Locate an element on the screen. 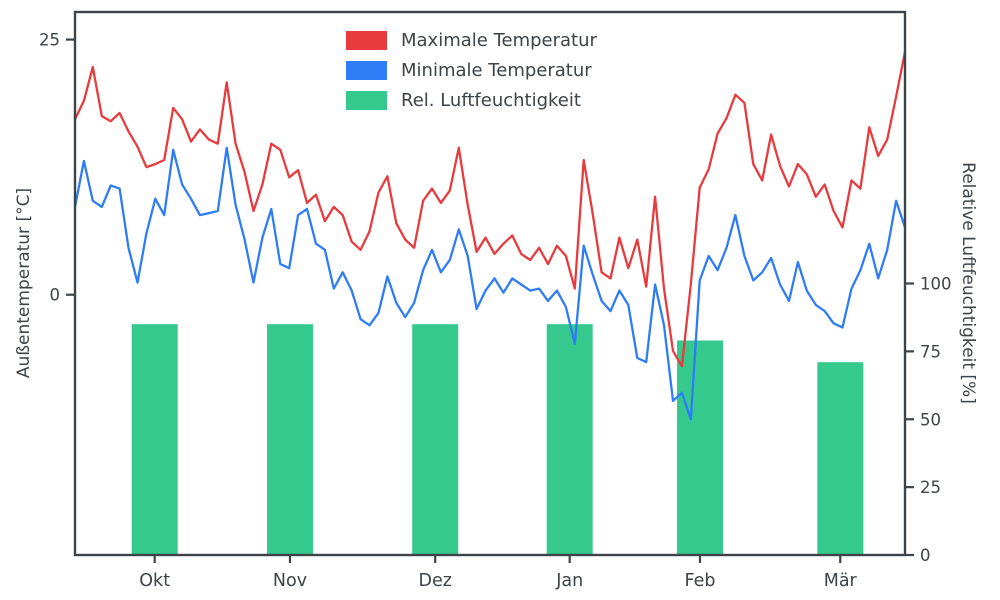 This screenshot has width=1000, height=600. legend-label: Rel. Luftfeuchtigkeit is located at coordinates (491, 100).